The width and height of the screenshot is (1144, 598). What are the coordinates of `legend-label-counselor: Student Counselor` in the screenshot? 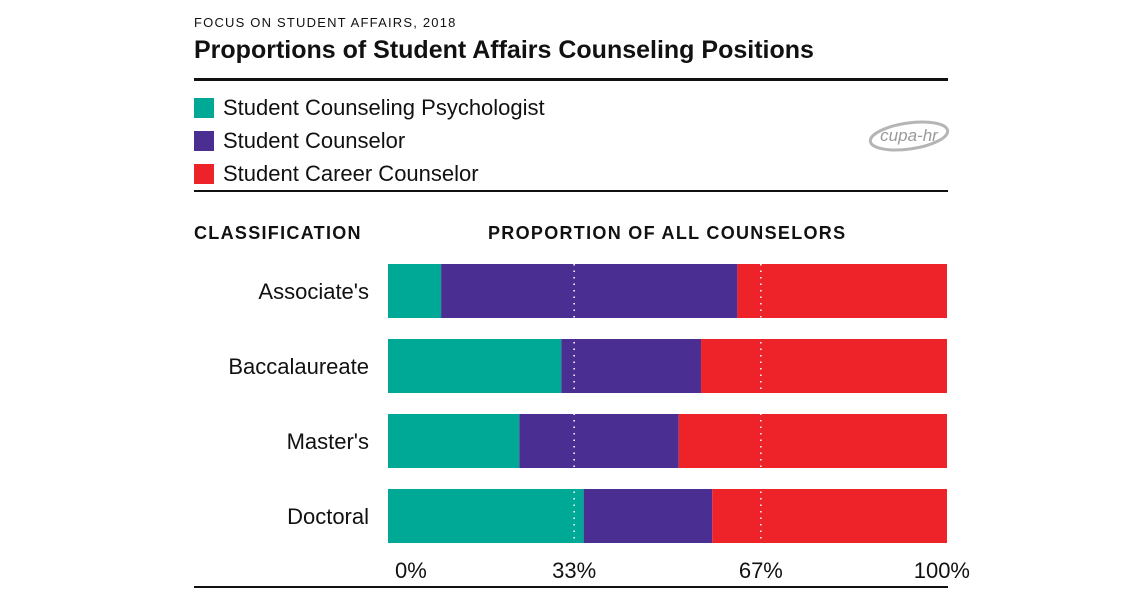 It's located at (314, 140).